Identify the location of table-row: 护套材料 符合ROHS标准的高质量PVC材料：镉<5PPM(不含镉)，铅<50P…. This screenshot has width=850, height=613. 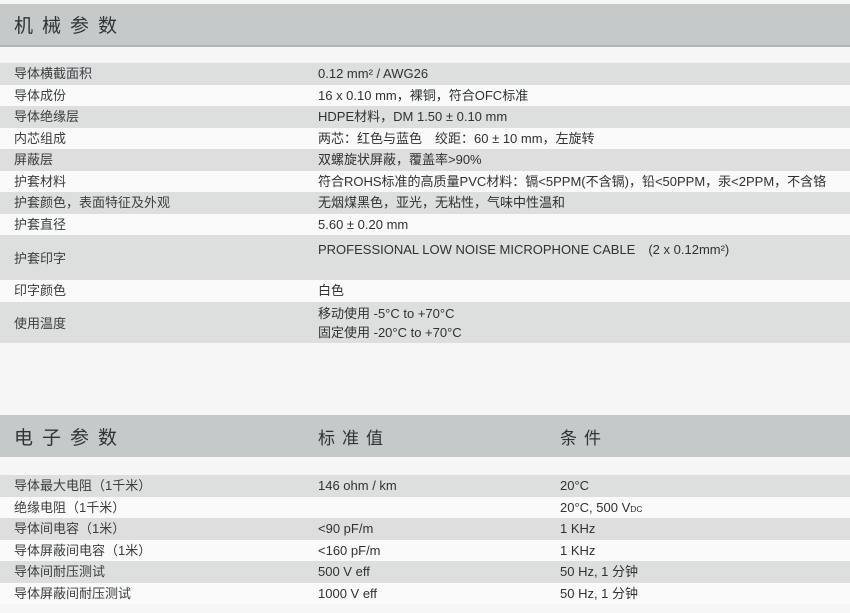
(425, 181).